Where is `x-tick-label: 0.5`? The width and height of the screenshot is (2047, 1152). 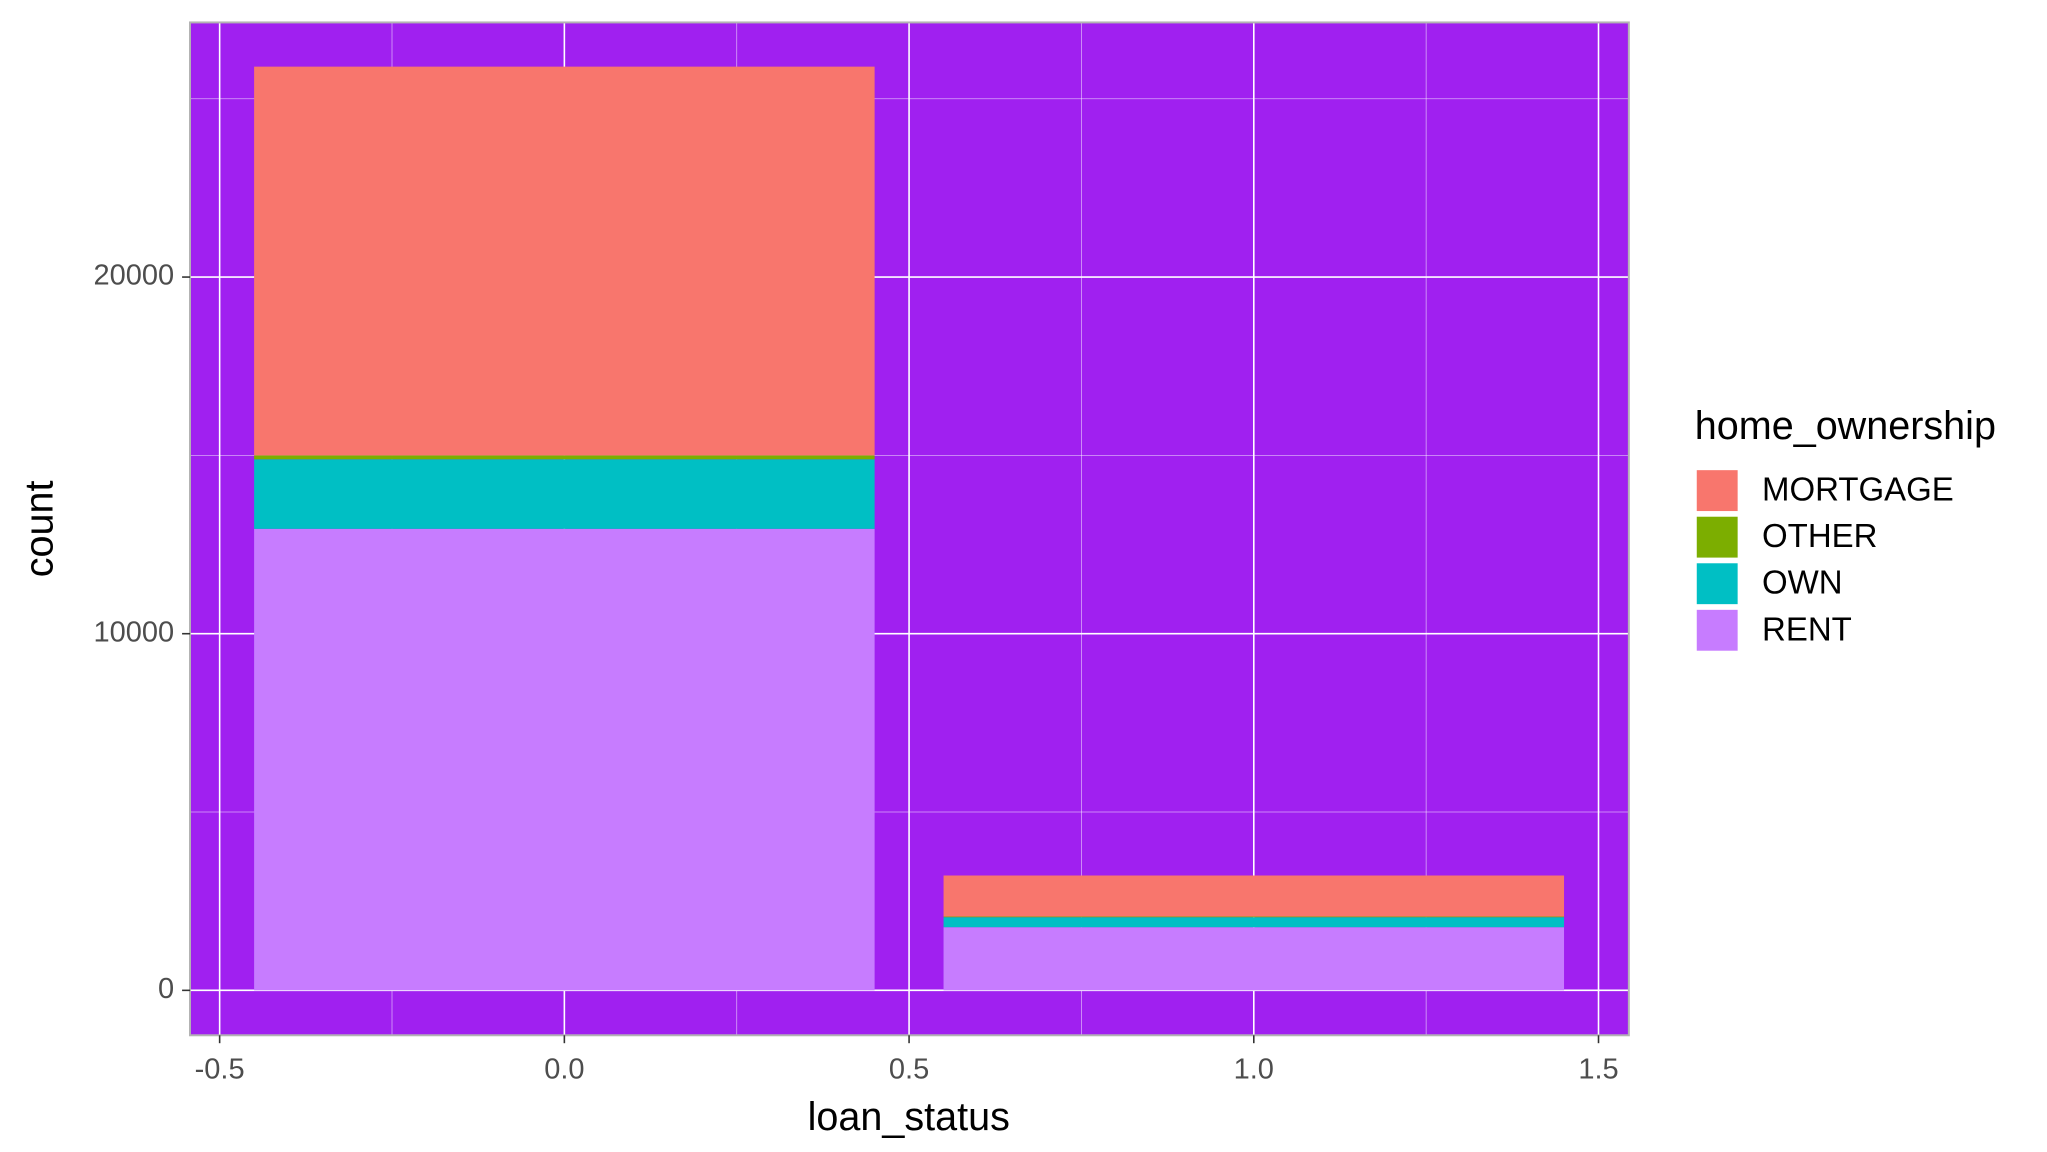 x-tick-label: 0.5 is located at coordinates (909, 1070).